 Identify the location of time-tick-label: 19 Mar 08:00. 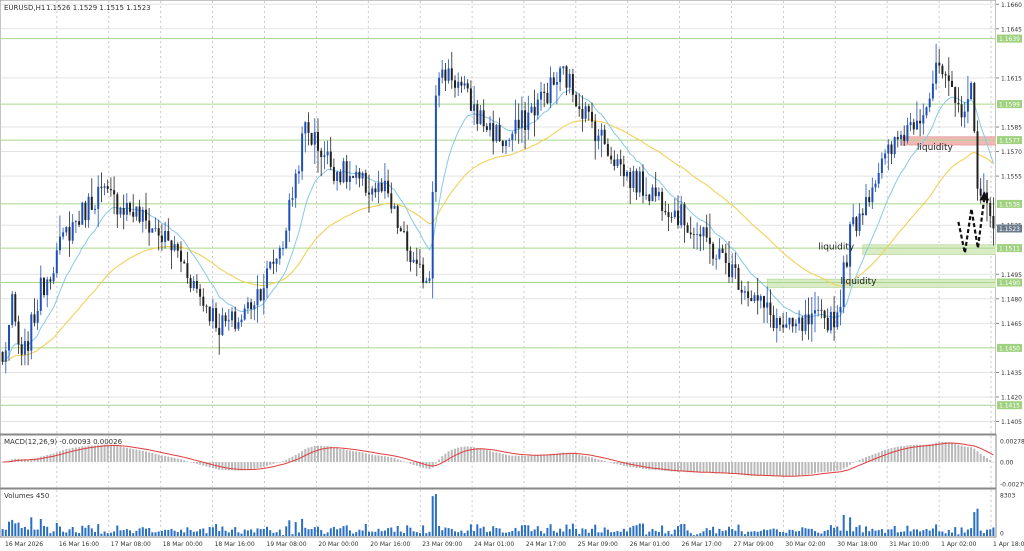
(287, 544).